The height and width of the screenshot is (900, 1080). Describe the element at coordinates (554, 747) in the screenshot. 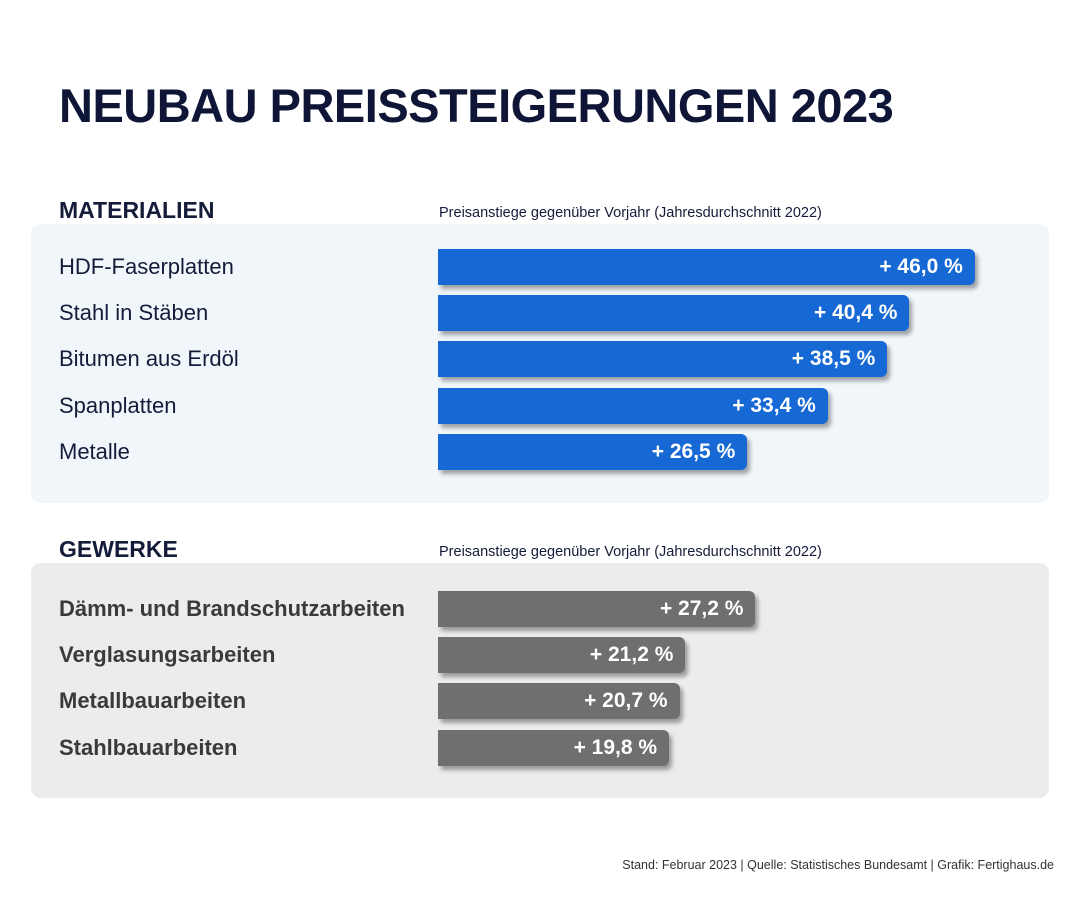

I see `gewerke-bar: + 19,8 %` at that location.